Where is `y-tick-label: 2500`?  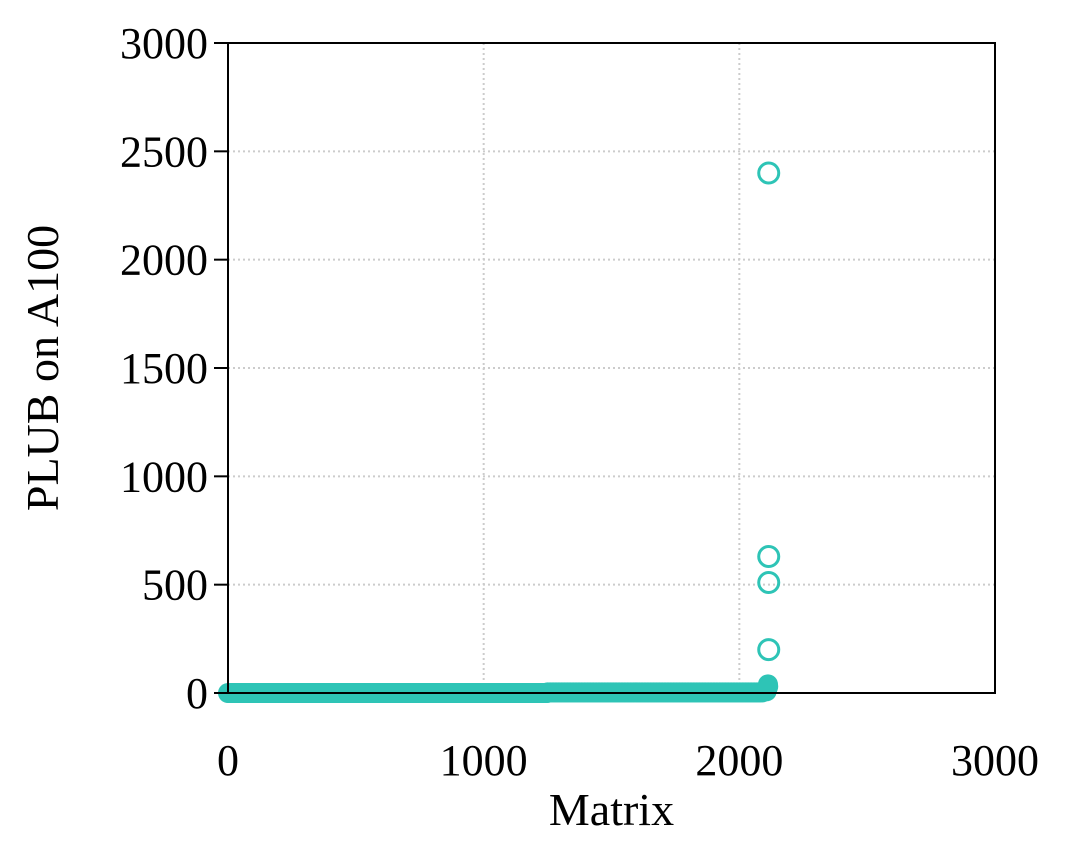
y-tick-label: 2500 is located at coordinates (164, 151).